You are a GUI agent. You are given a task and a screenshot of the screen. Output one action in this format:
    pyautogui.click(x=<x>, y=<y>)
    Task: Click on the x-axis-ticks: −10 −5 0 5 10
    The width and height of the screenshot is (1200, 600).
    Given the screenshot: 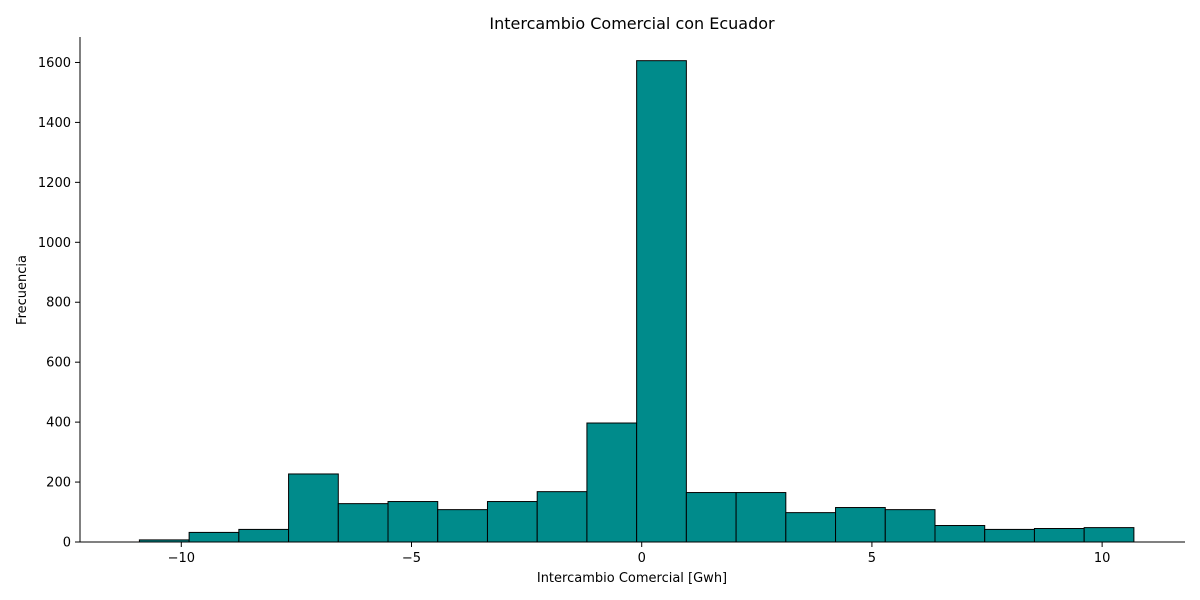 What is the action you would take?
    pyautogui.click(x=639, y=554)
    